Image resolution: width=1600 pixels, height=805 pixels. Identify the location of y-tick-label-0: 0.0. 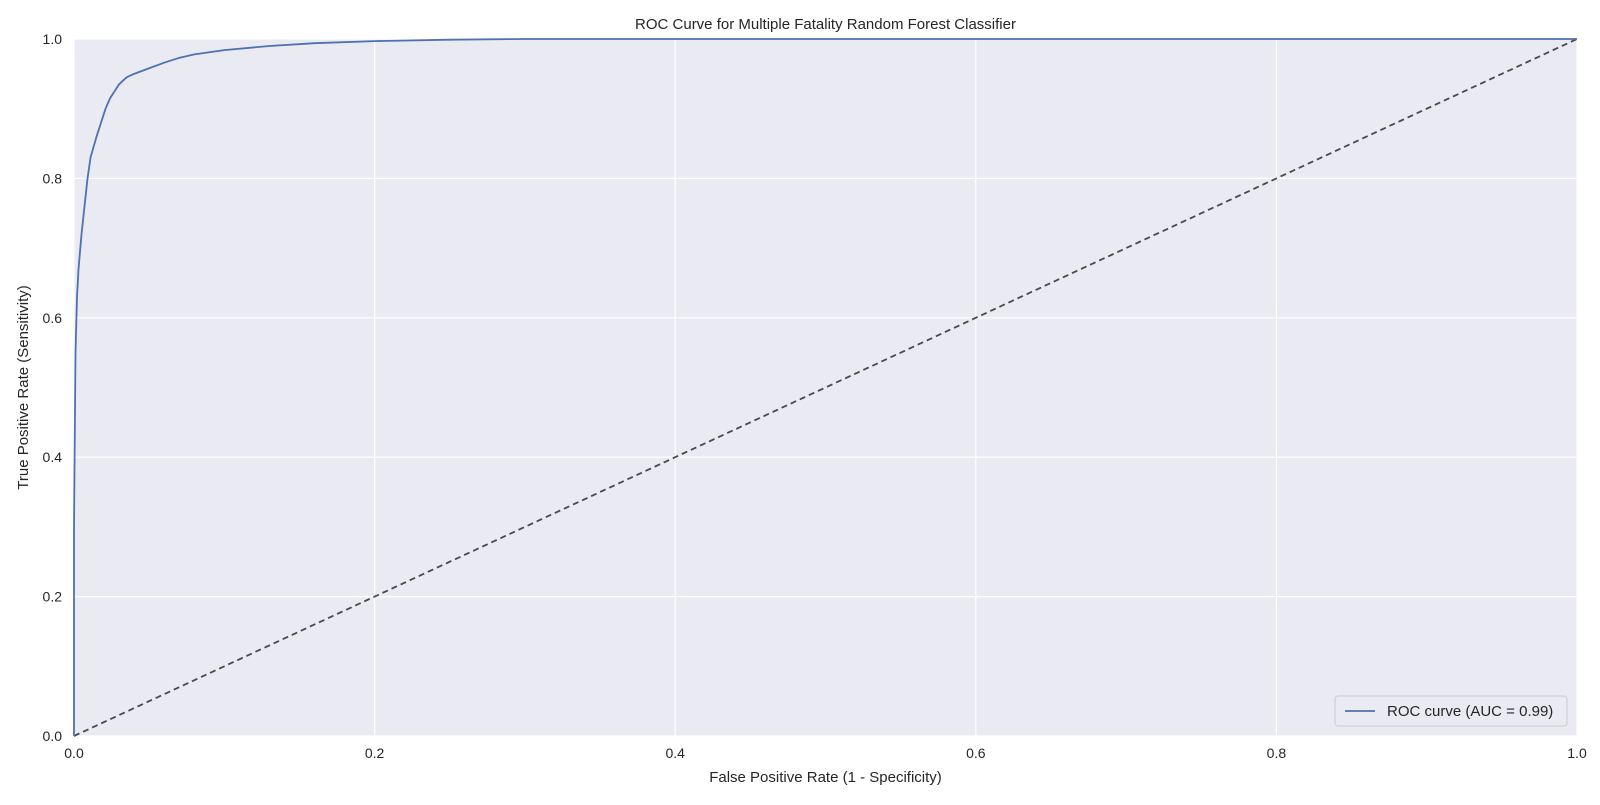
(53, 736).